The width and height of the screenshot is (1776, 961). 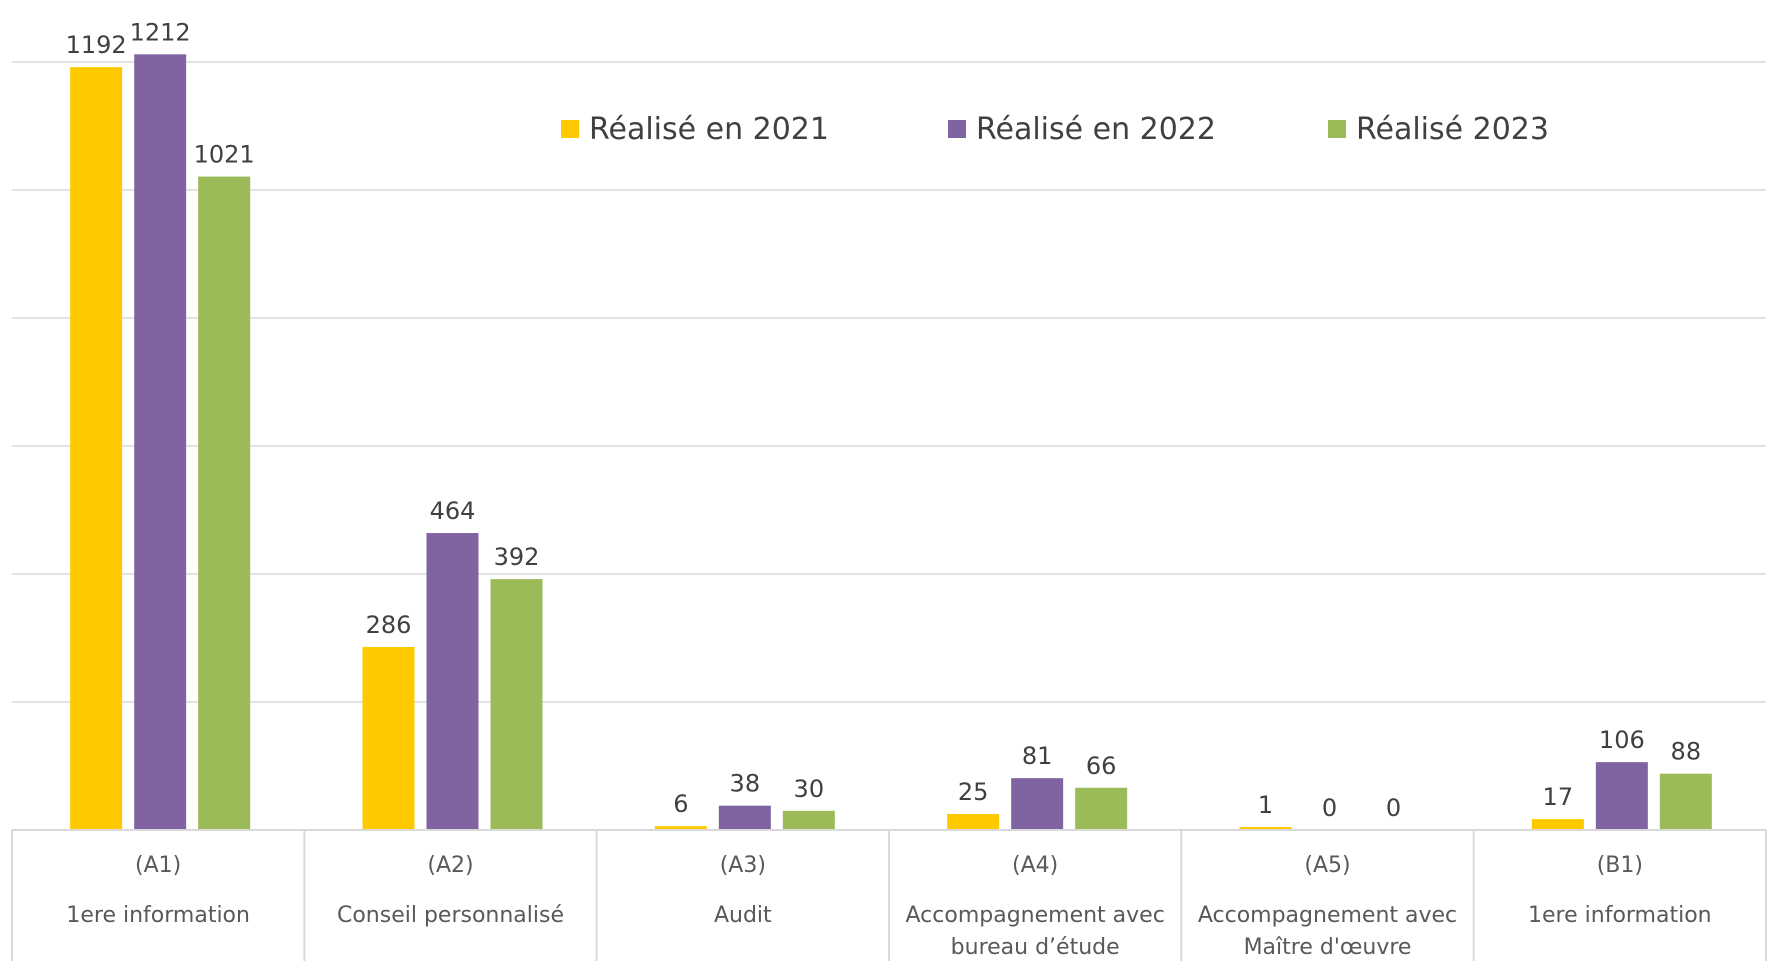 What do you see at coordinates (1620, 865) in the screenshot?
I see `category-code: (B1)` at bounding box center [1620, 865].